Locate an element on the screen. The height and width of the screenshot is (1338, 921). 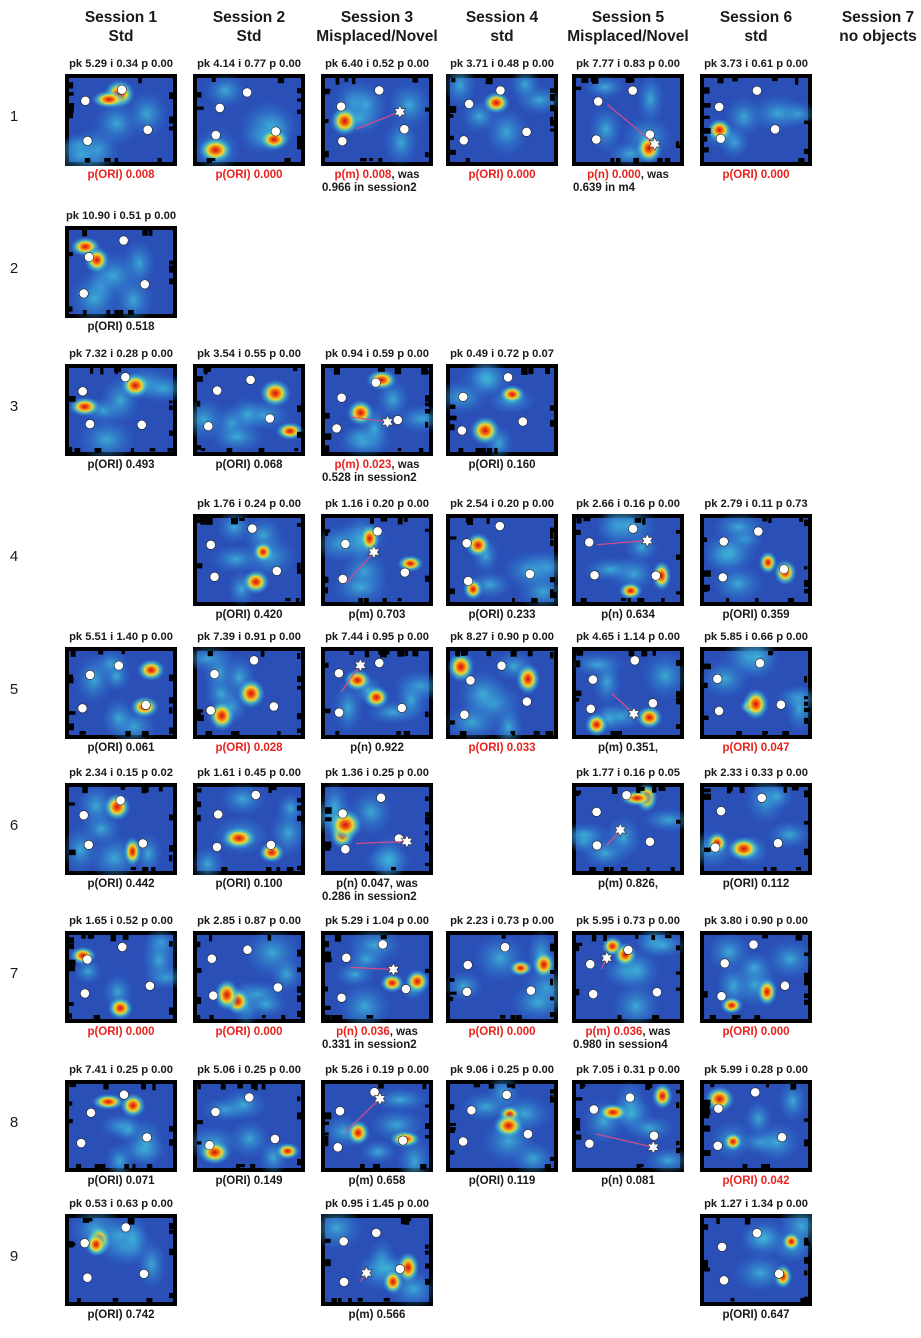
rate-map-cell: pk 1.16 i 0.20 p 0.00 p(m) 0.703 is located at coordinates (377, 568).